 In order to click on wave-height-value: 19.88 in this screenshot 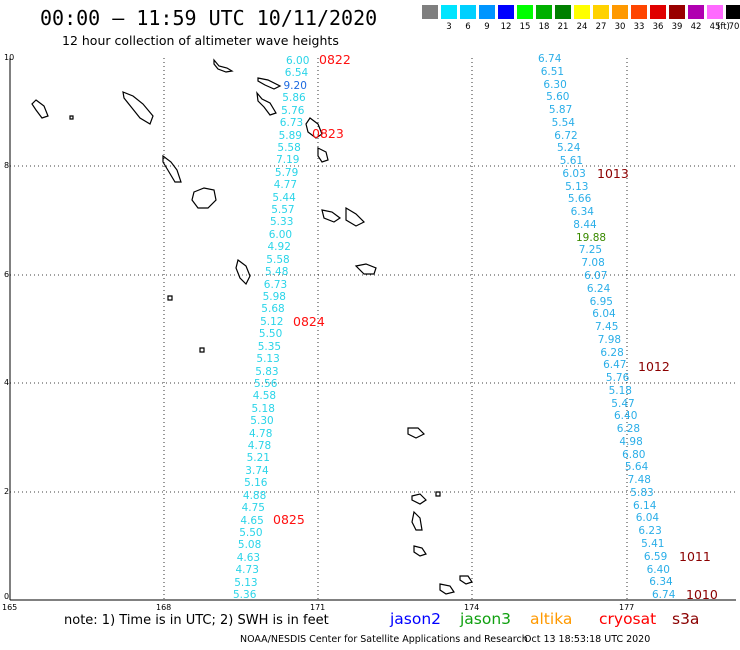, I will do `click(591, 237)`.